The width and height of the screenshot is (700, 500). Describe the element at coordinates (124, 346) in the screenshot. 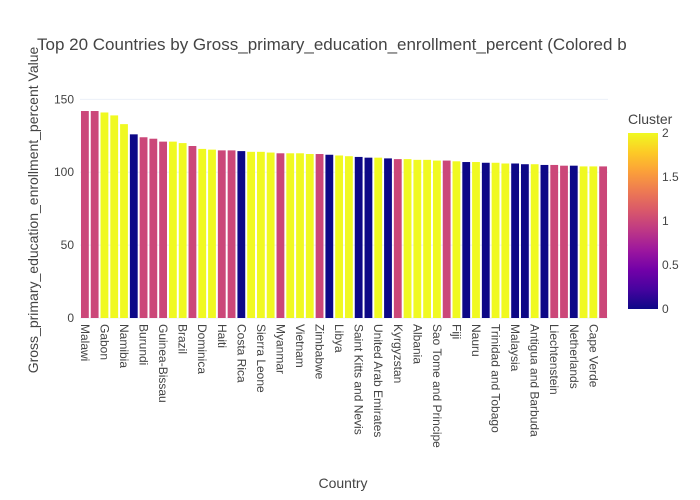

I see `x-tick-label: Namibia` at that location.